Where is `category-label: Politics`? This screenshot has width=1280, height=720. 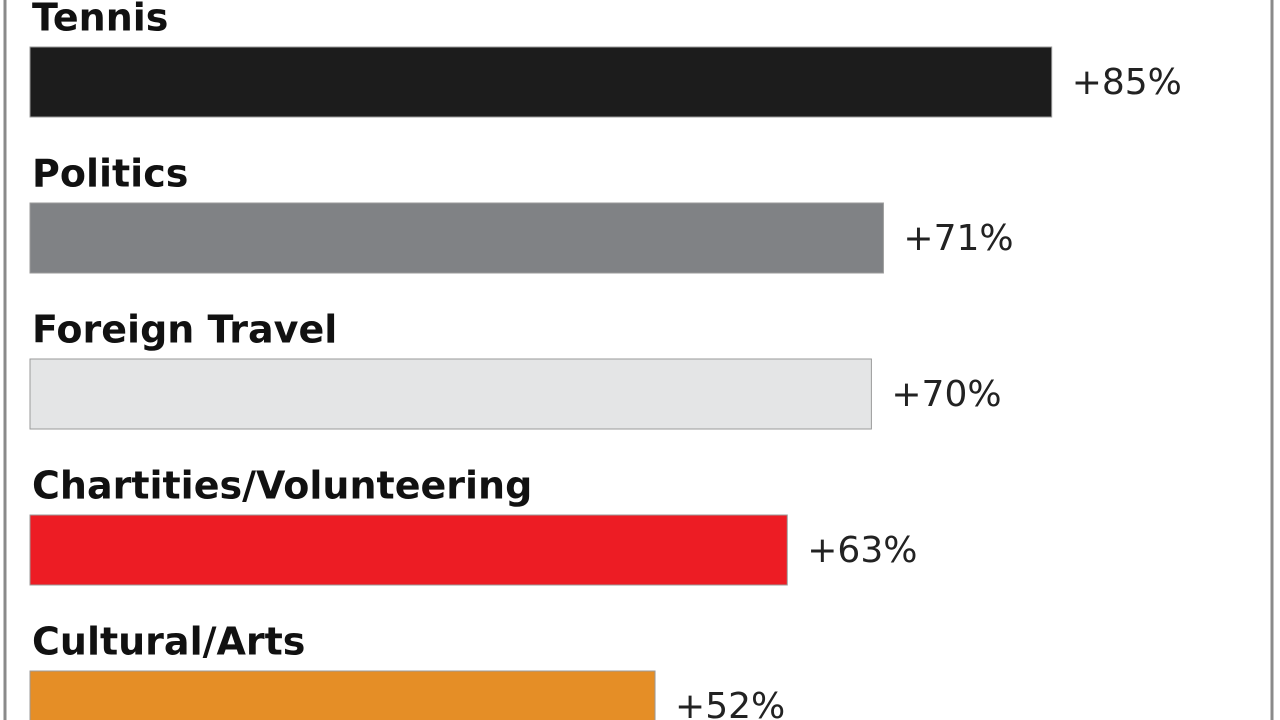
category-label: Politics is located at coordinates (110, 174).